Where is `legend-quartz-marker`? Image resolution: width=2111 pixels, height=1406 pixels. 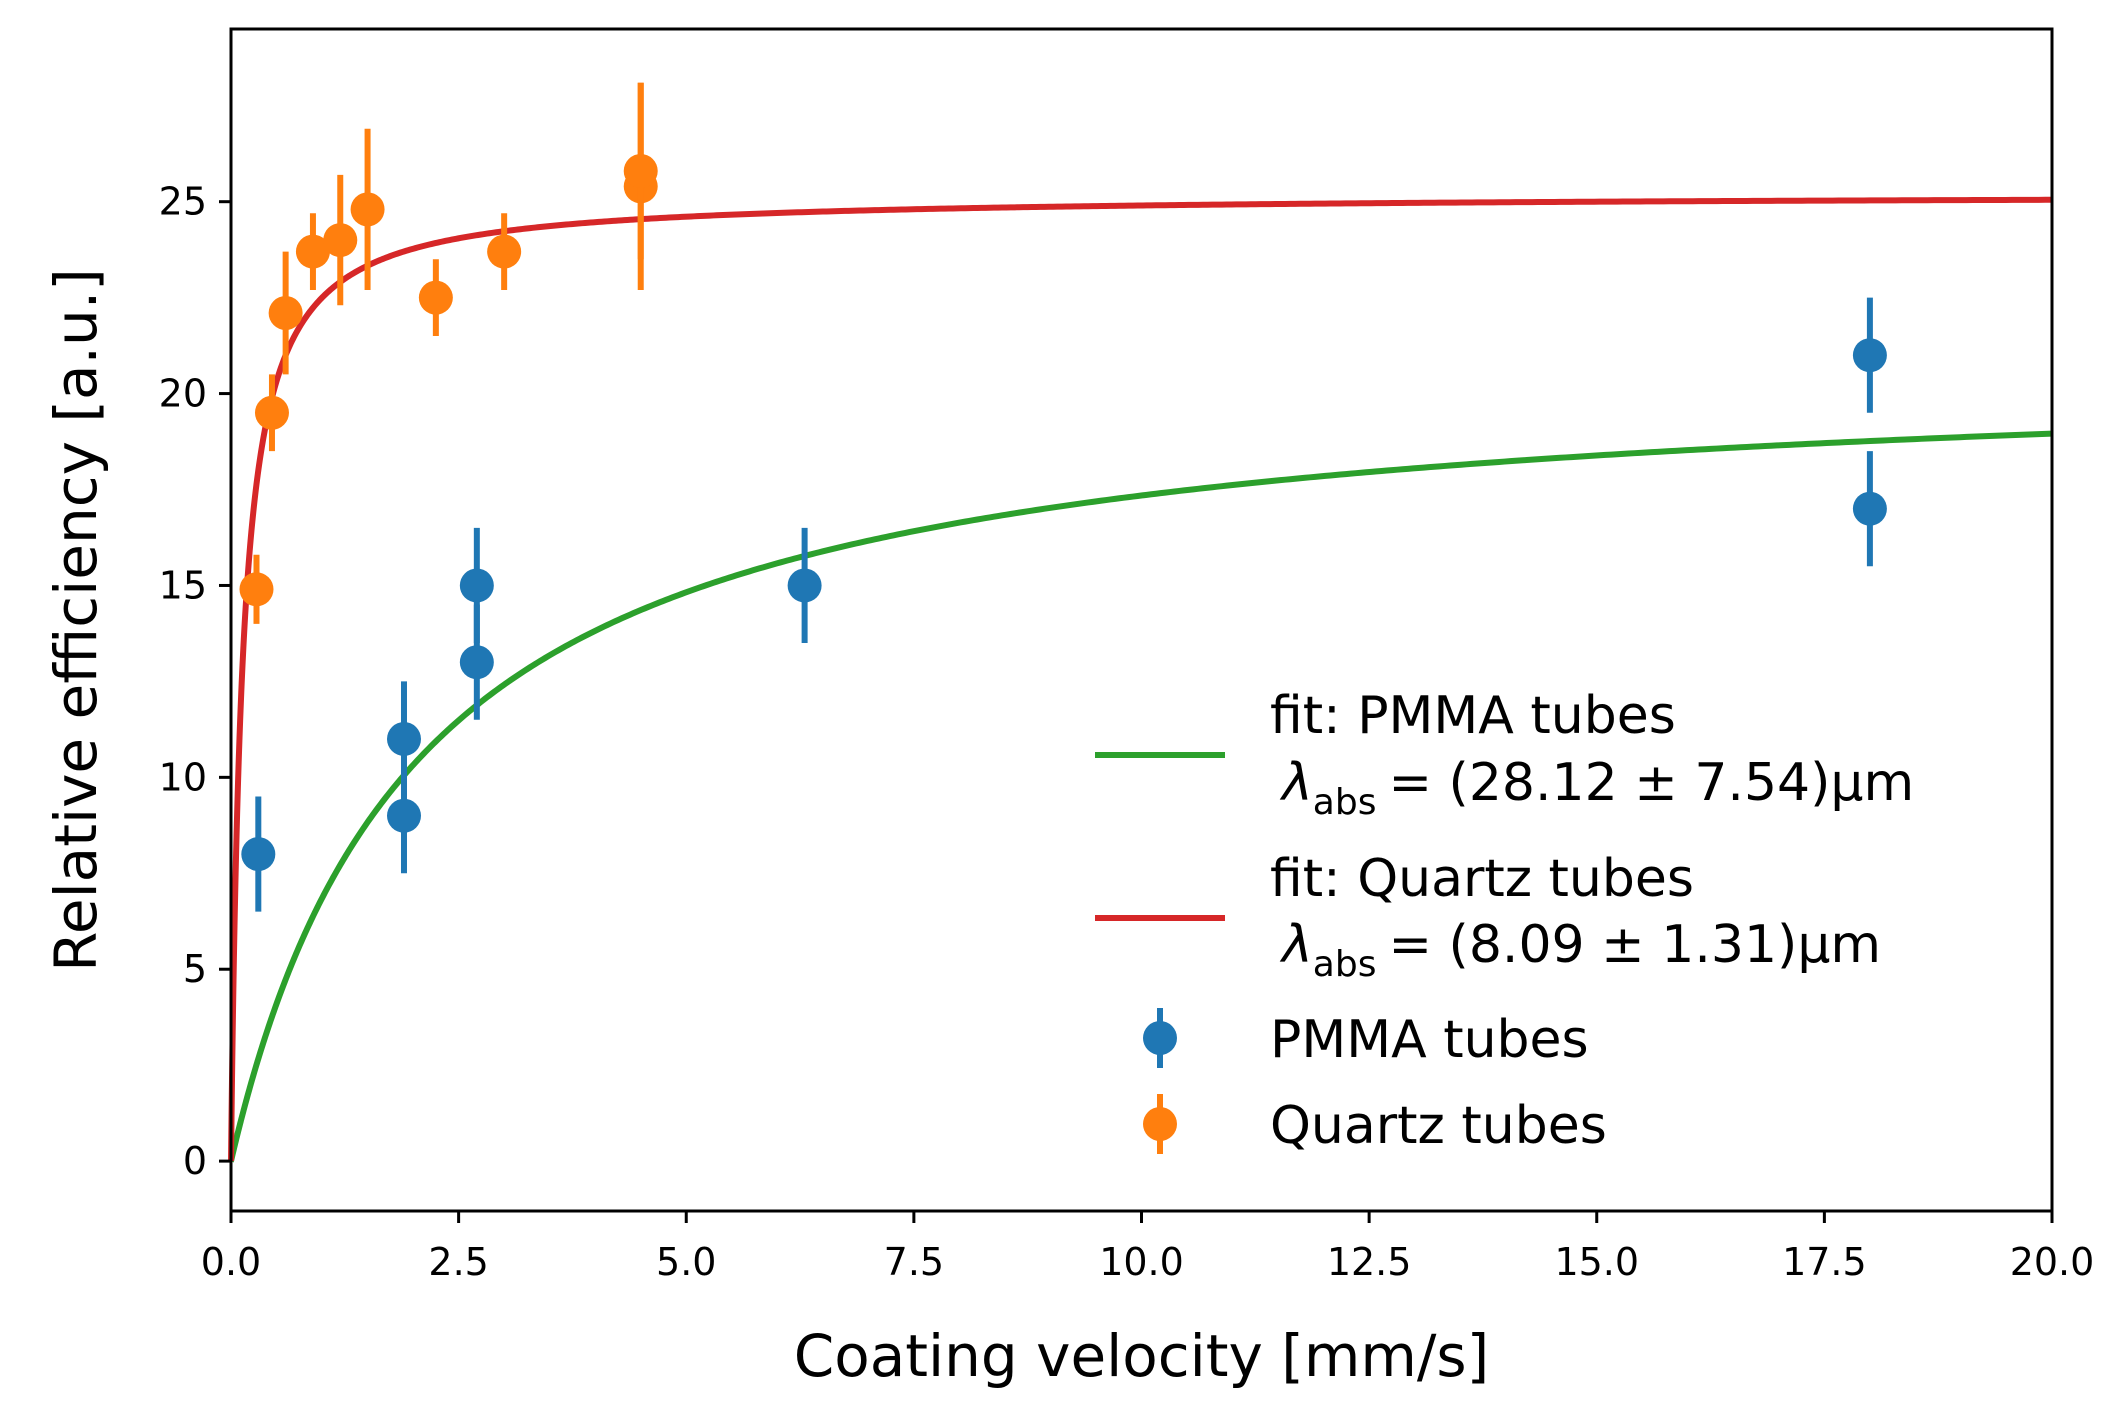 legend-quartz-marker is located at coordinates (1160, 1124).